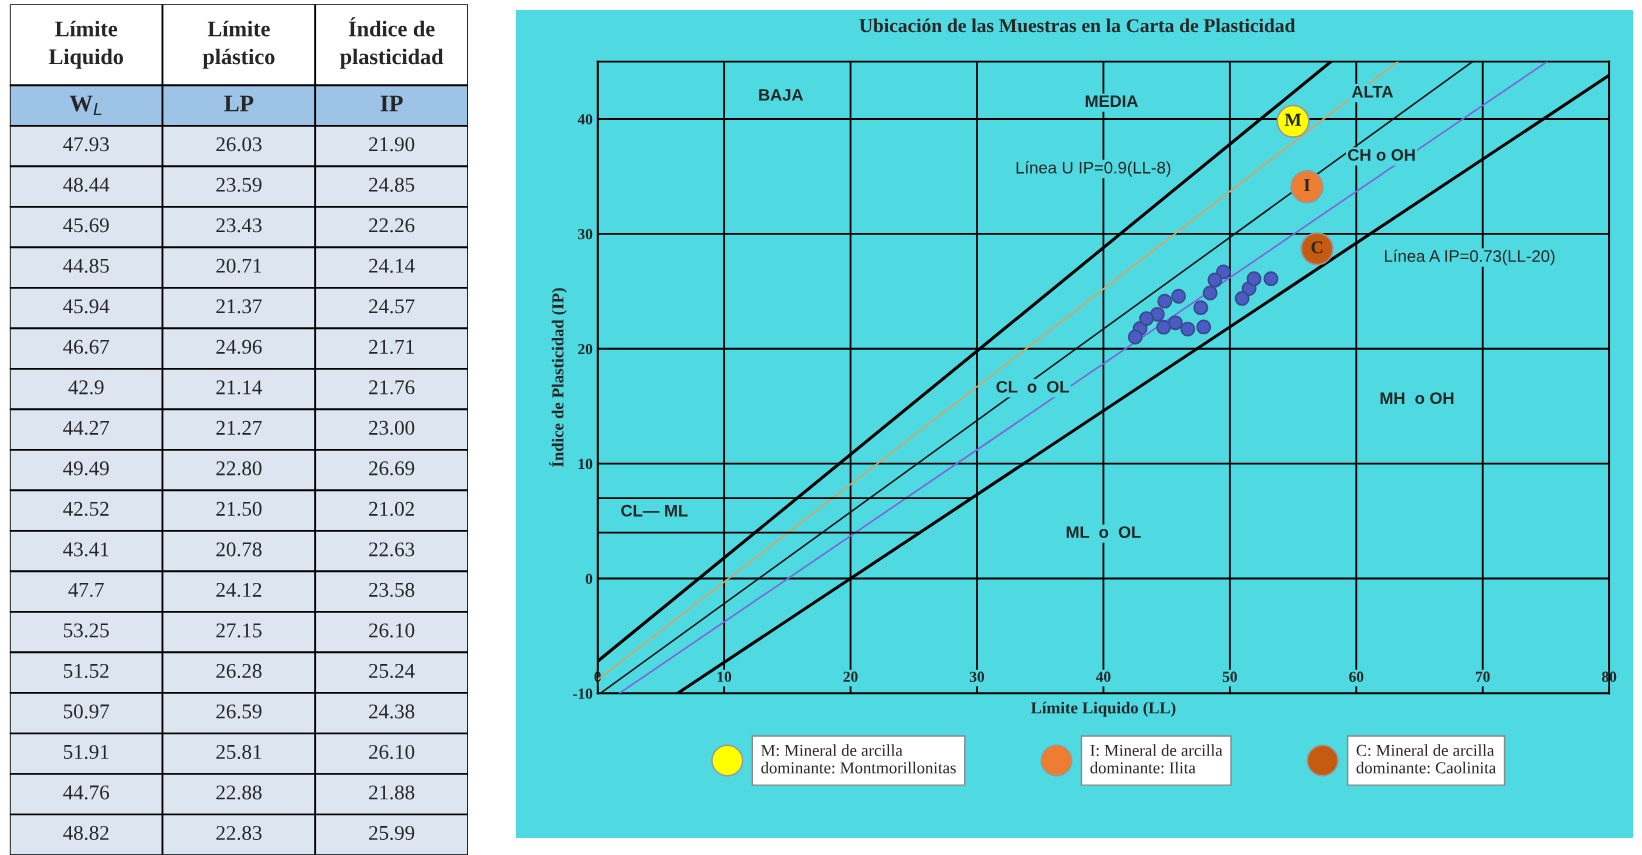 Image resolution: width=1642 pixels, height=855 pixels. I want to click on annotation: CH o OH, so click(1381, 155).